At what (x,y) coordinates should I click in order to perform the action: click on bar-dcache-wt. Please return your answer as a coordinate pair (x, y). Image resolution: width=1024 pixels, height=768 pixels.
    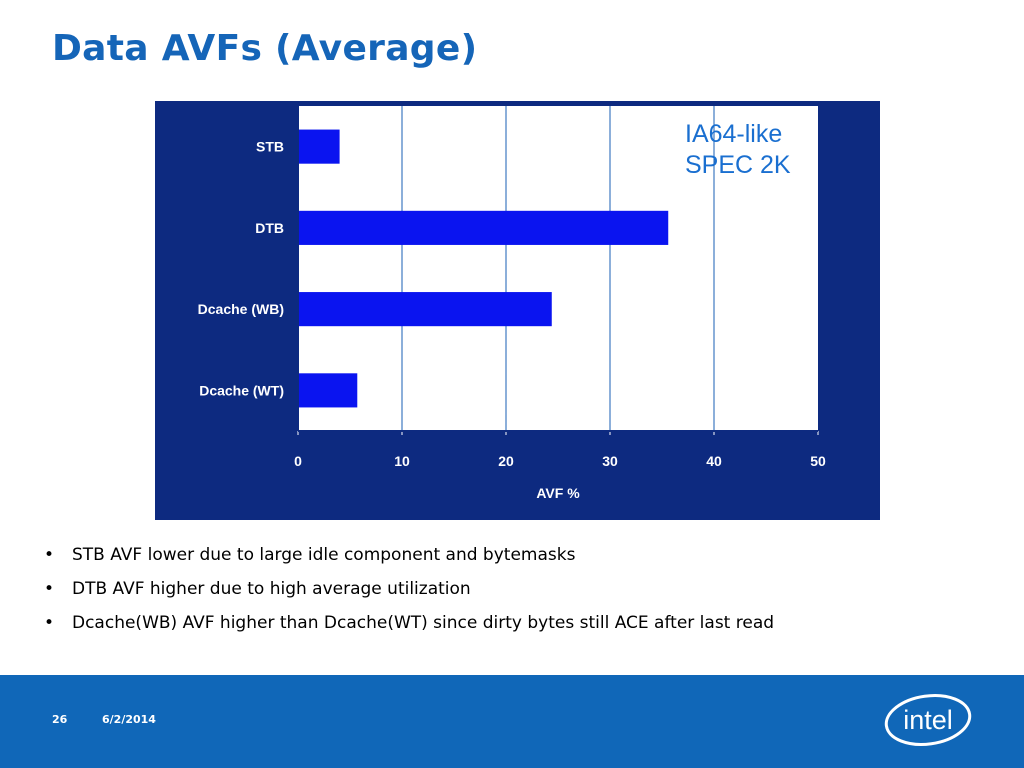
    Looking at the image, I should click on (328, 390).